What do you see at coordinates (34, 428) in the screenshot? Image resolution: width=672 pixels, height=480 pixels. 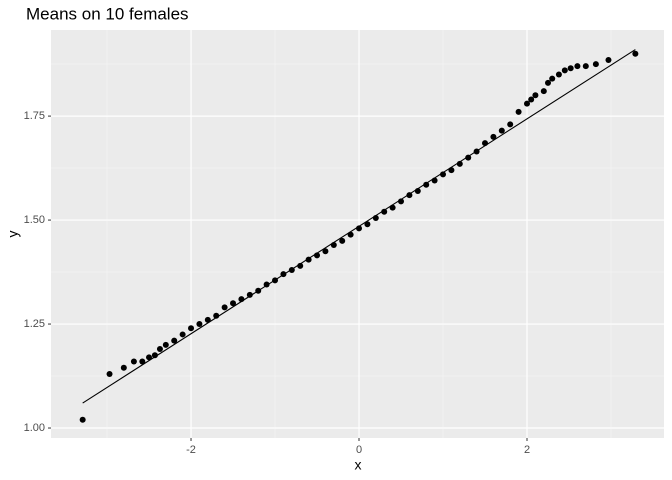 I see `y-tick-label: 1.00` at bounding box center [34, 428].